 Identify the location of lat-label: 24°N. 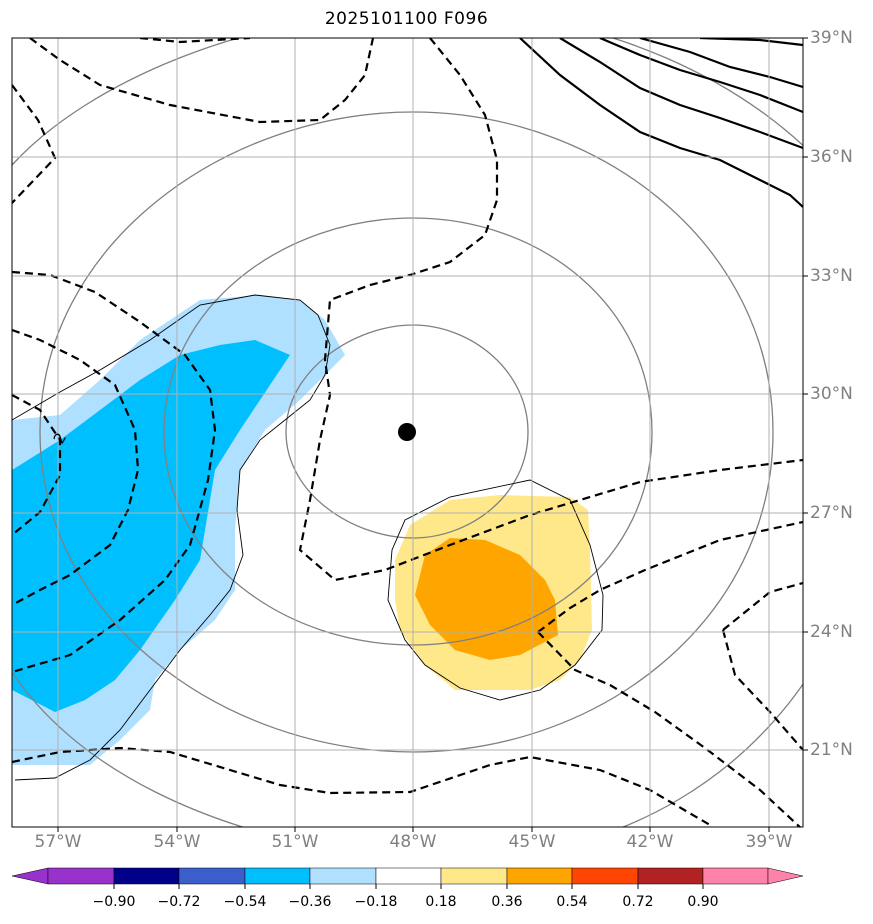
(831, 632).